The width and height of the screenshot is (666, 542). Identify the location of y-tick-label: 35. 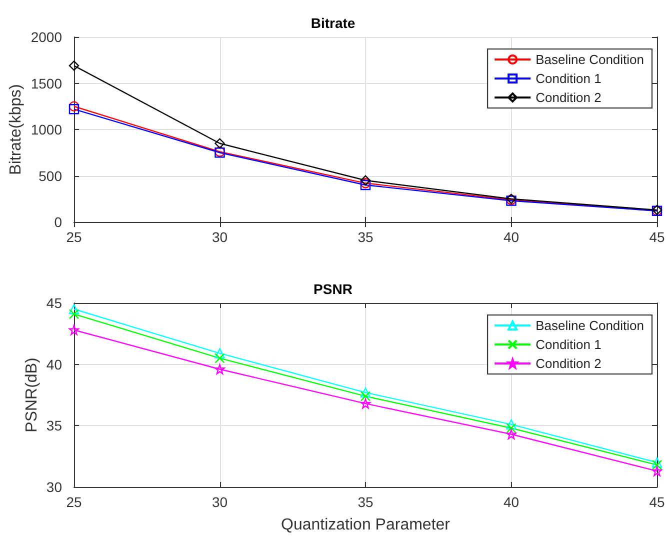
(54, 426).